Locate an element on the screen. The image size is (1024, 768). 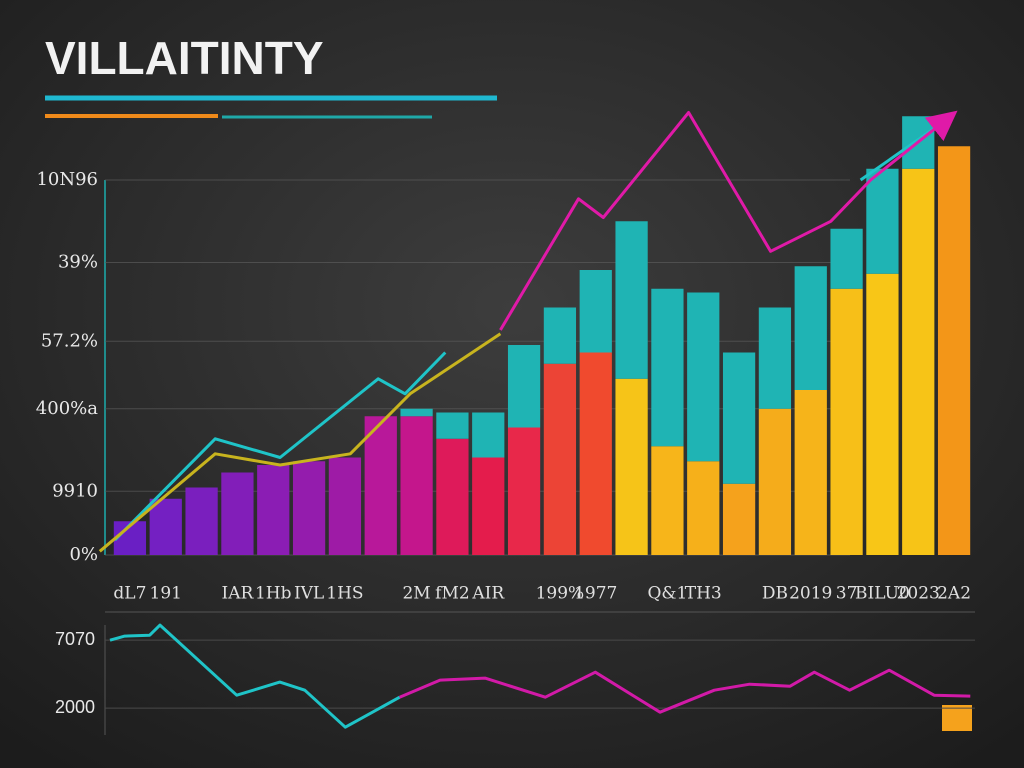
x-tick-label: Q&1 is located at coordinates (667, 594).